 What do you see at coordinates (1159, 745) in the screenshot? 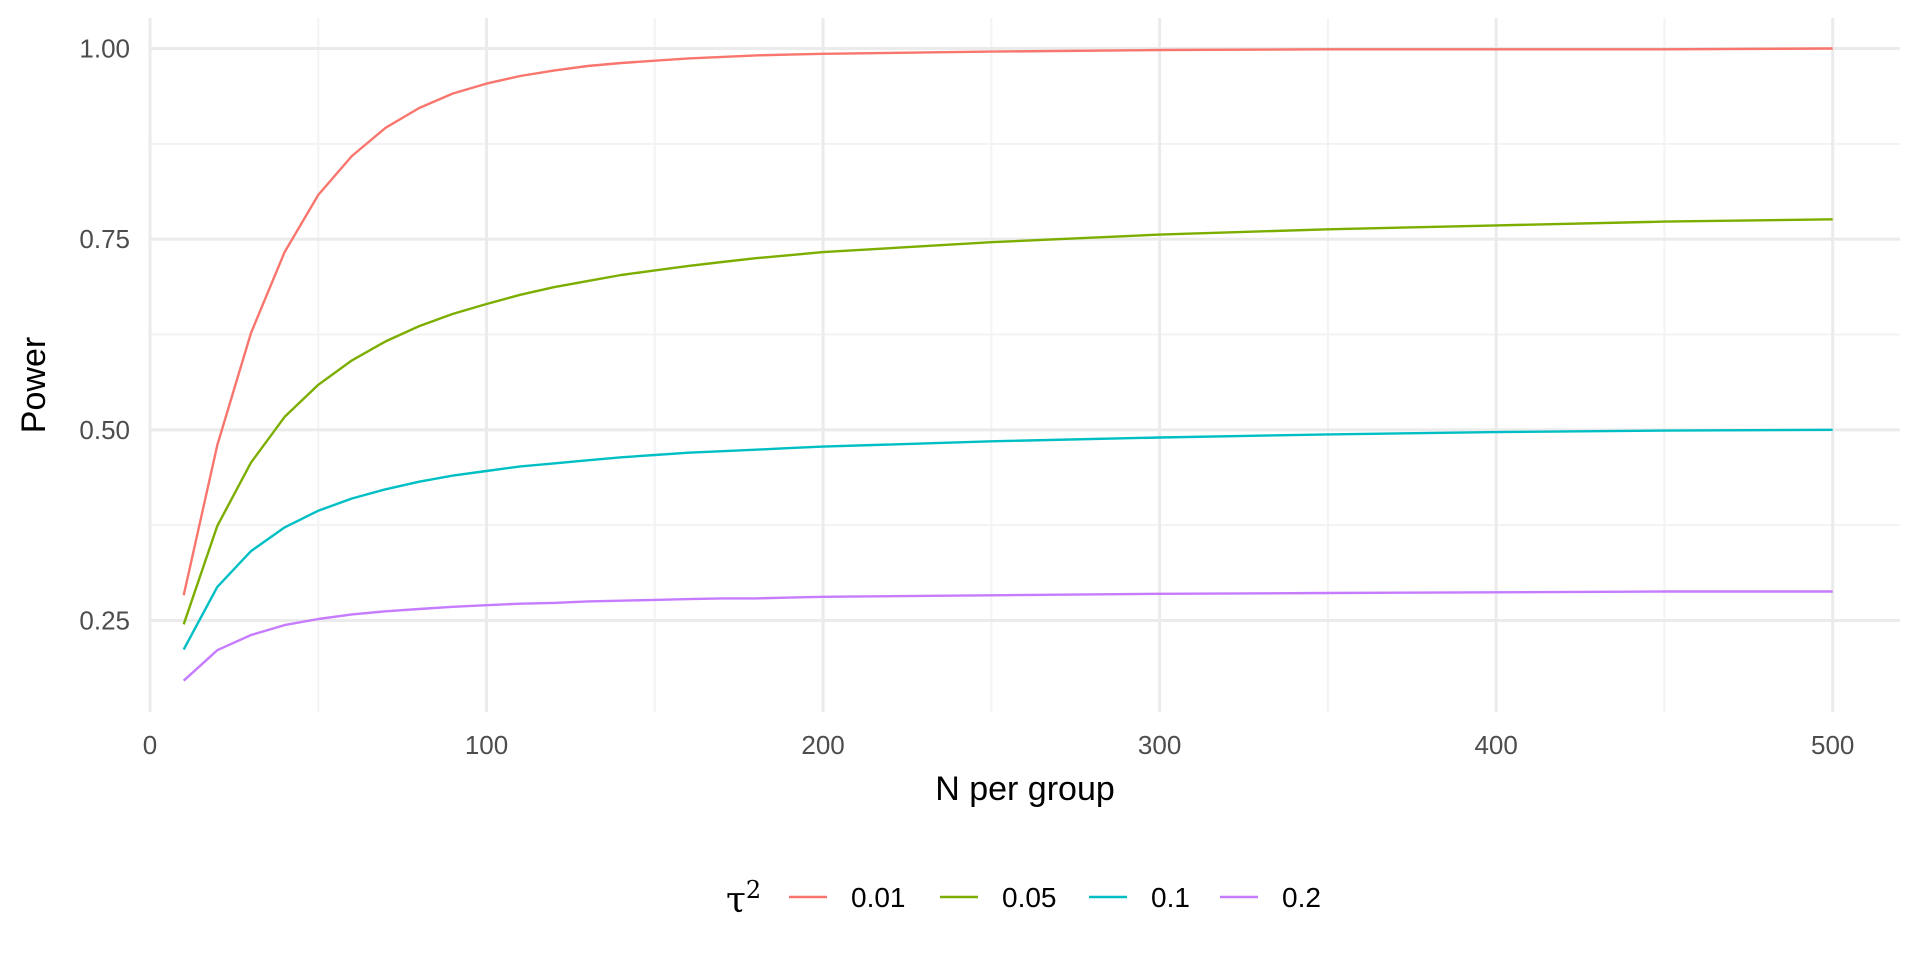
I see `x-tick-label: 300` at bounding box center [1159, 745].